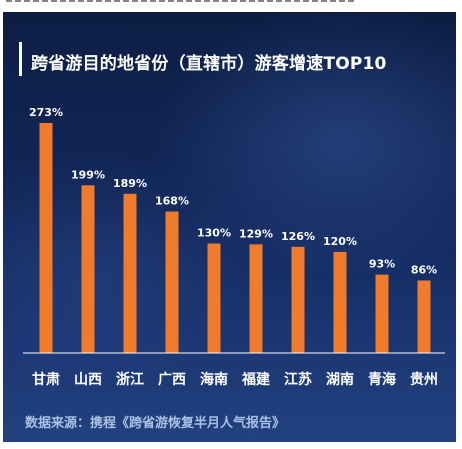  Describe the element at coordinates (130, 379) in the screenshot. I see `category-label-浙江: 浙江` at that location.